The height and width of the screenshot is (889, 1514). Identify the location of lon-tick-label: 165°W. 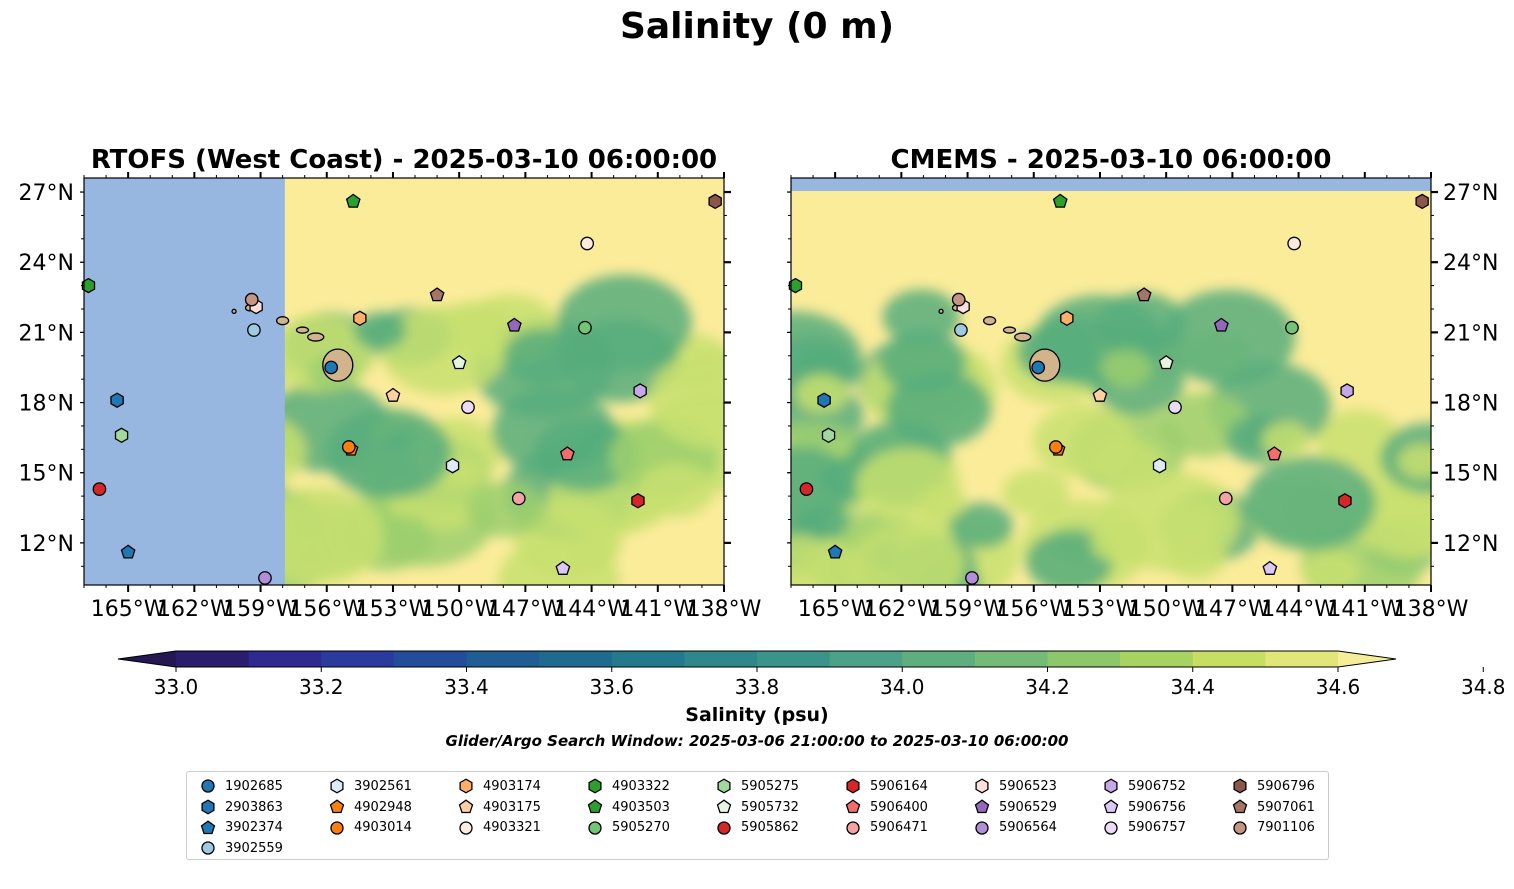
(128, 609).